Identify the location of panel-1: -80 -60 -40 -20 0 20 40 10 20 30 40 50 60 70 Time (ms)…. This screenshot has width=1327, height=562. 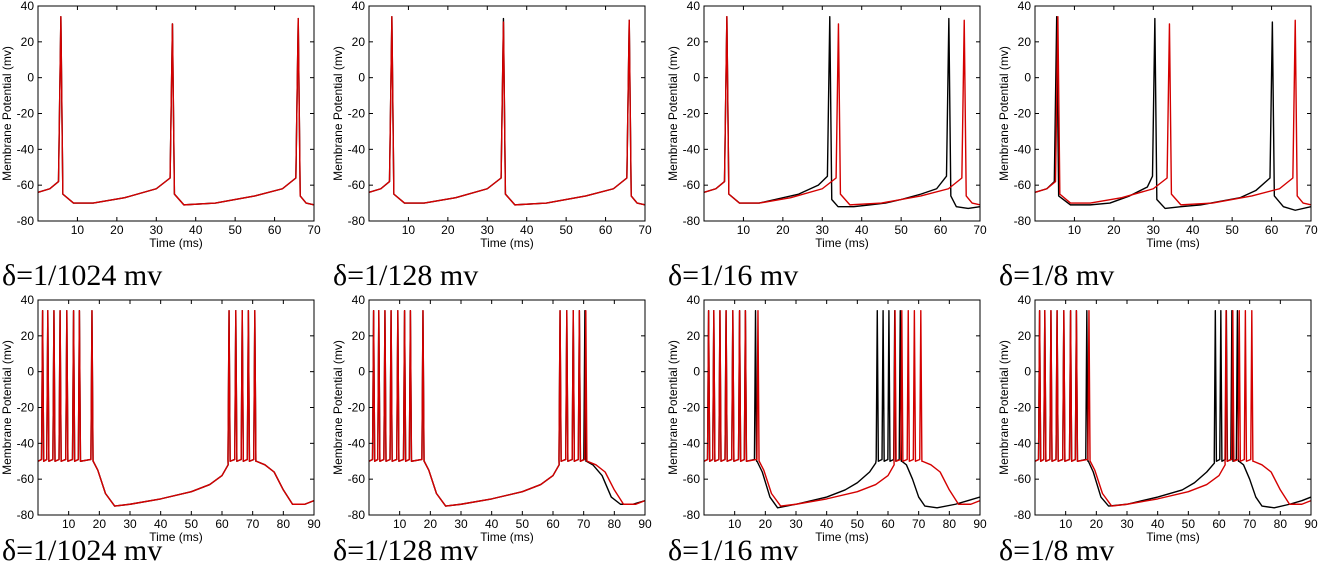
(160, 146).